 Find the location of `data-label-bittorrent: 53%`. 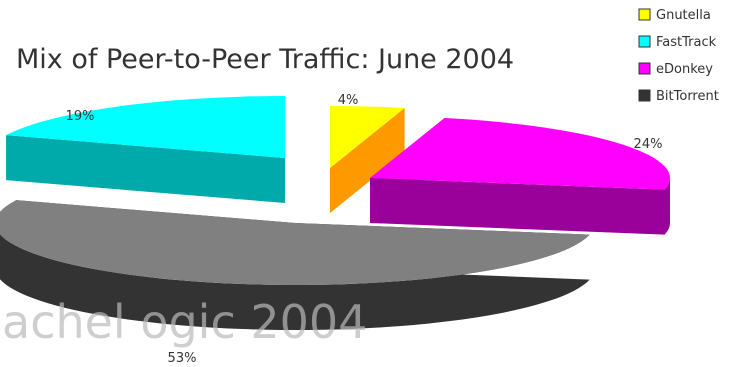

data-label-bittorrent: 53% is located at coordinates (182, 358).